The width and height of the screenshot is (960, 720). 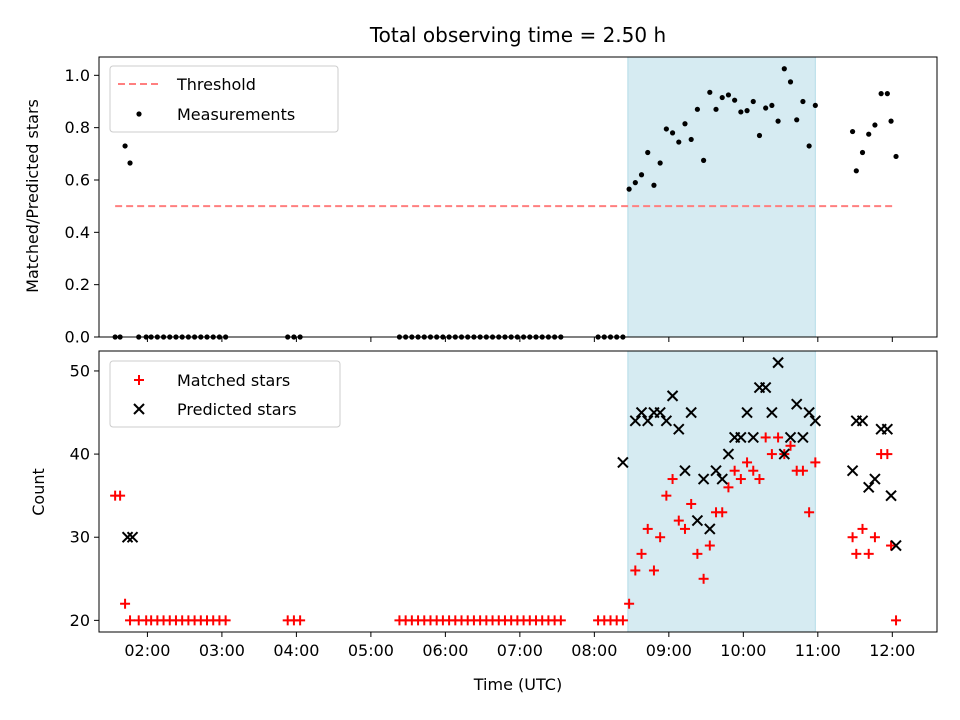 What do you see at coordinates (77, 179) in the screenshot?
I see `y-tick-label: 0.6` at bounding box center [77, 179].